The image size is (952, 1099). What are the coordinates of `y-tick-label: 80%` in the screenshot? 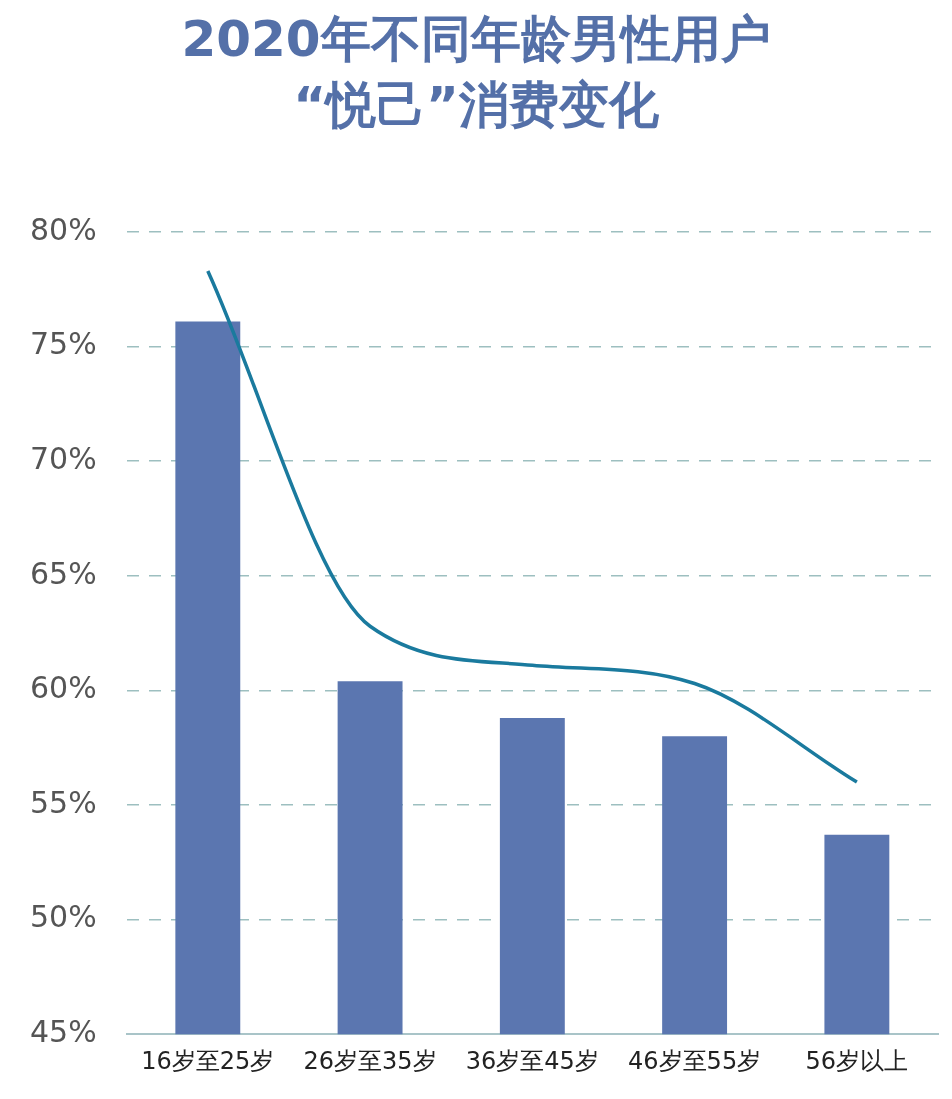 It's located at (63, 229).